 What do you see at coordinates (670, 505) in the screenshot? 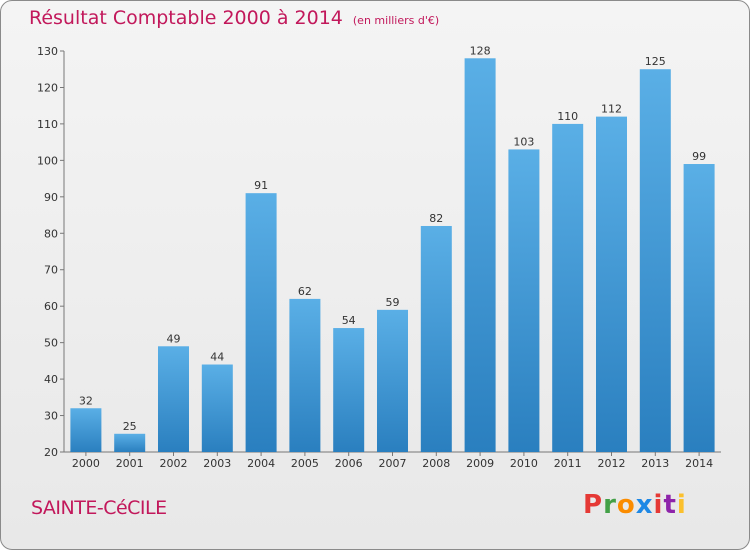
I see `logo-letter: t` at bounding box center [670, 505].